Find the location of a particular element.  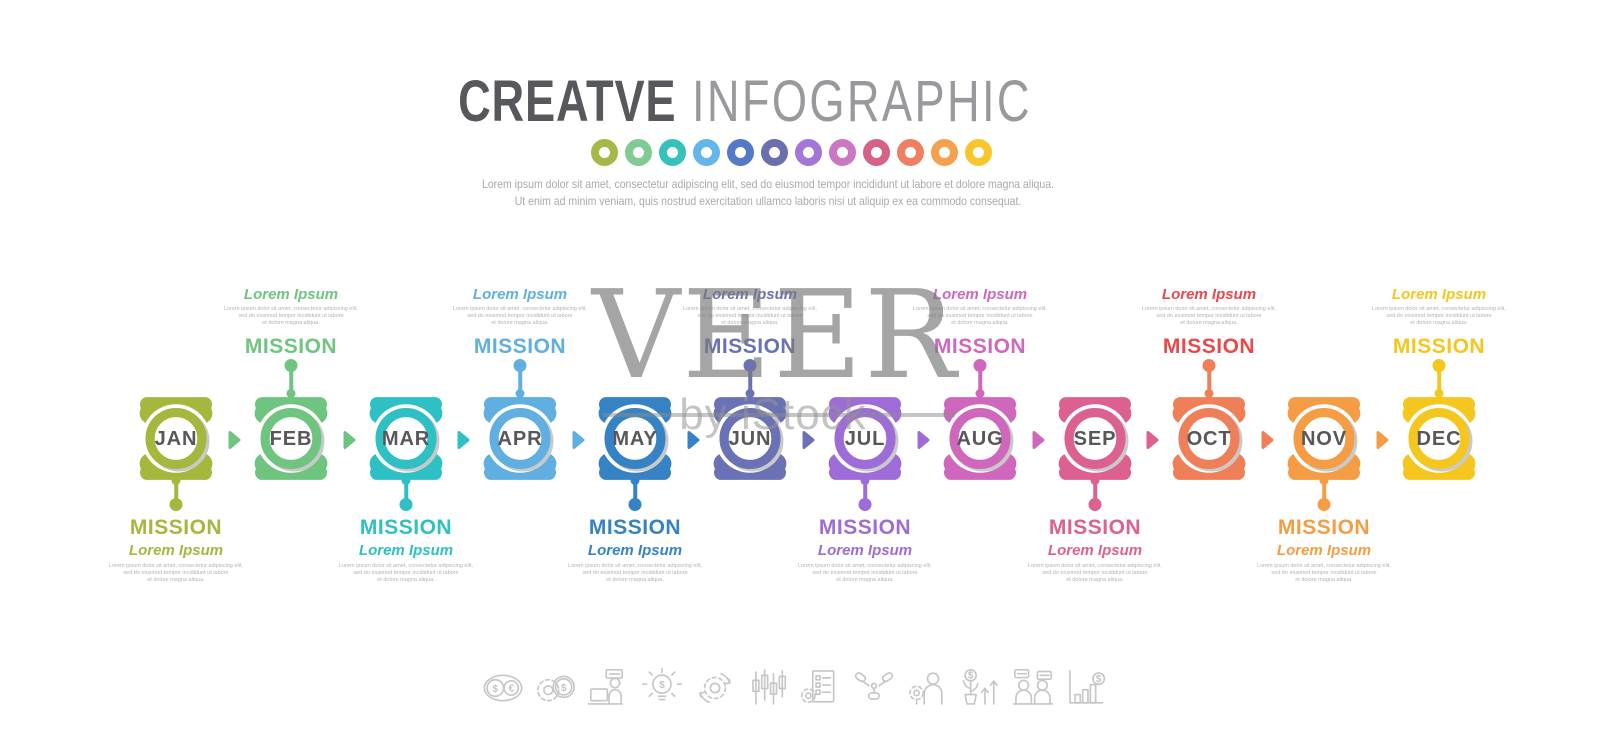

title-dots-row is located at coordinates (800, 152).